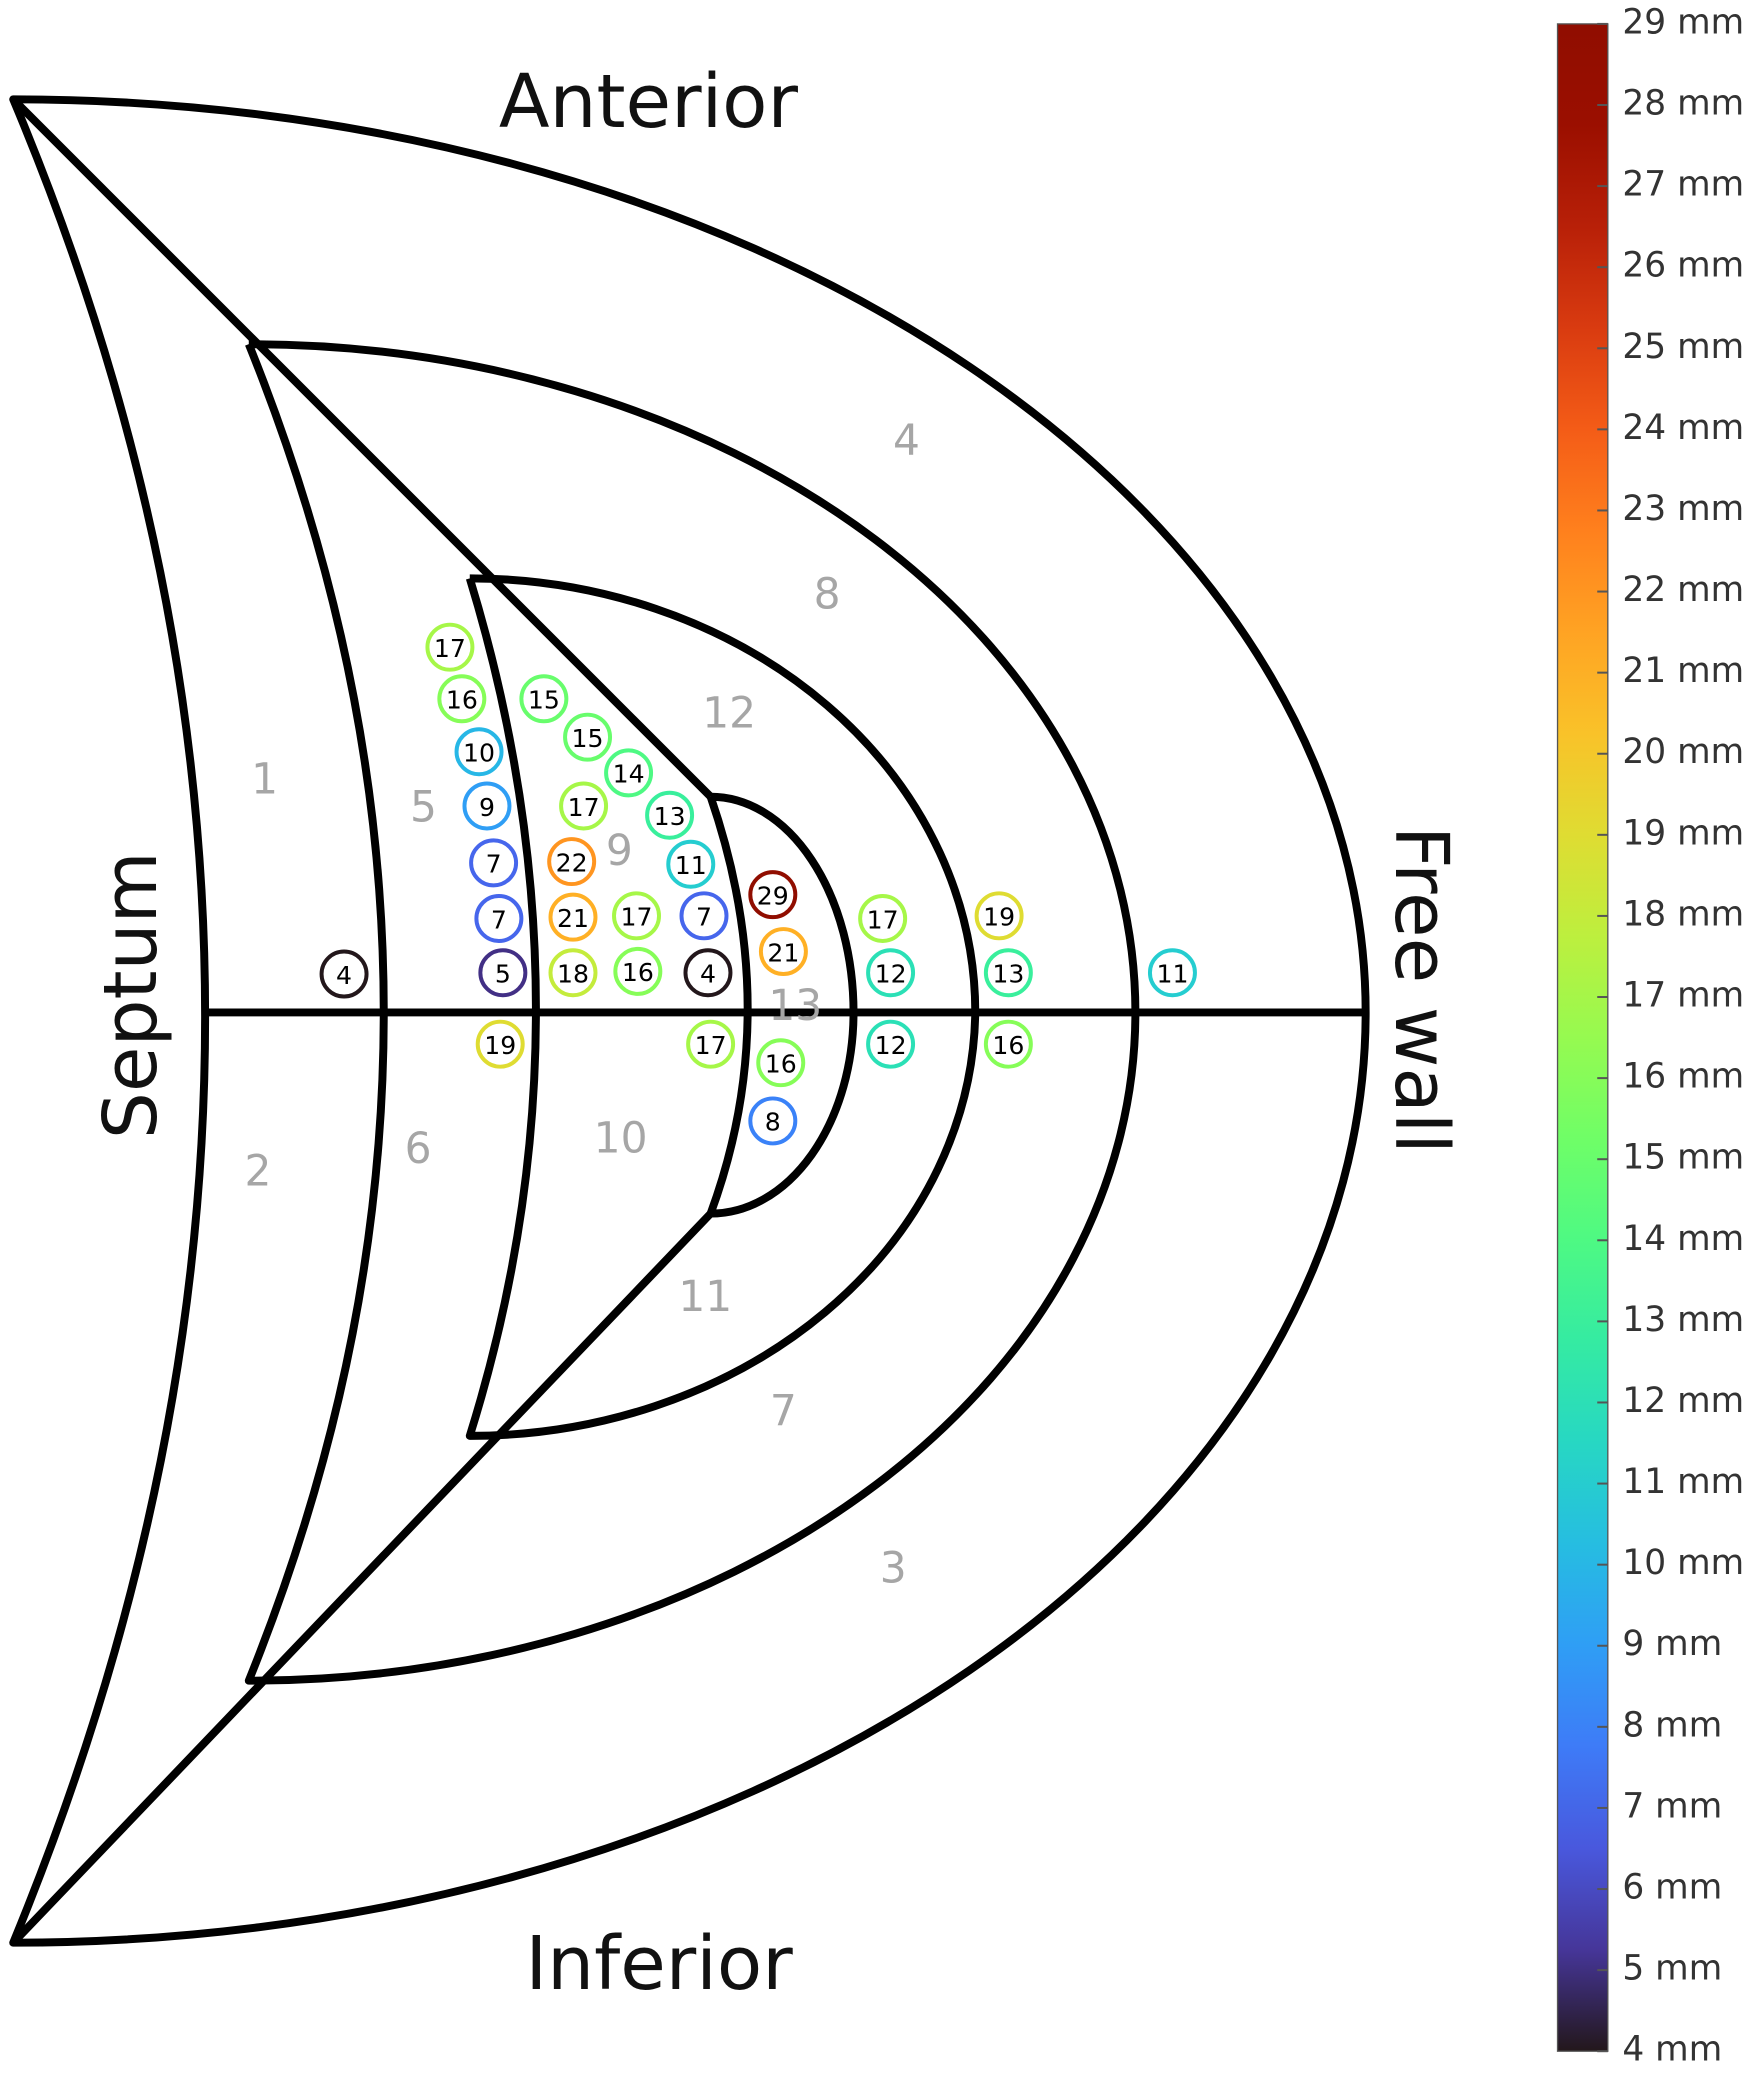  I want to click on measurement: 5, so click(503, 973).